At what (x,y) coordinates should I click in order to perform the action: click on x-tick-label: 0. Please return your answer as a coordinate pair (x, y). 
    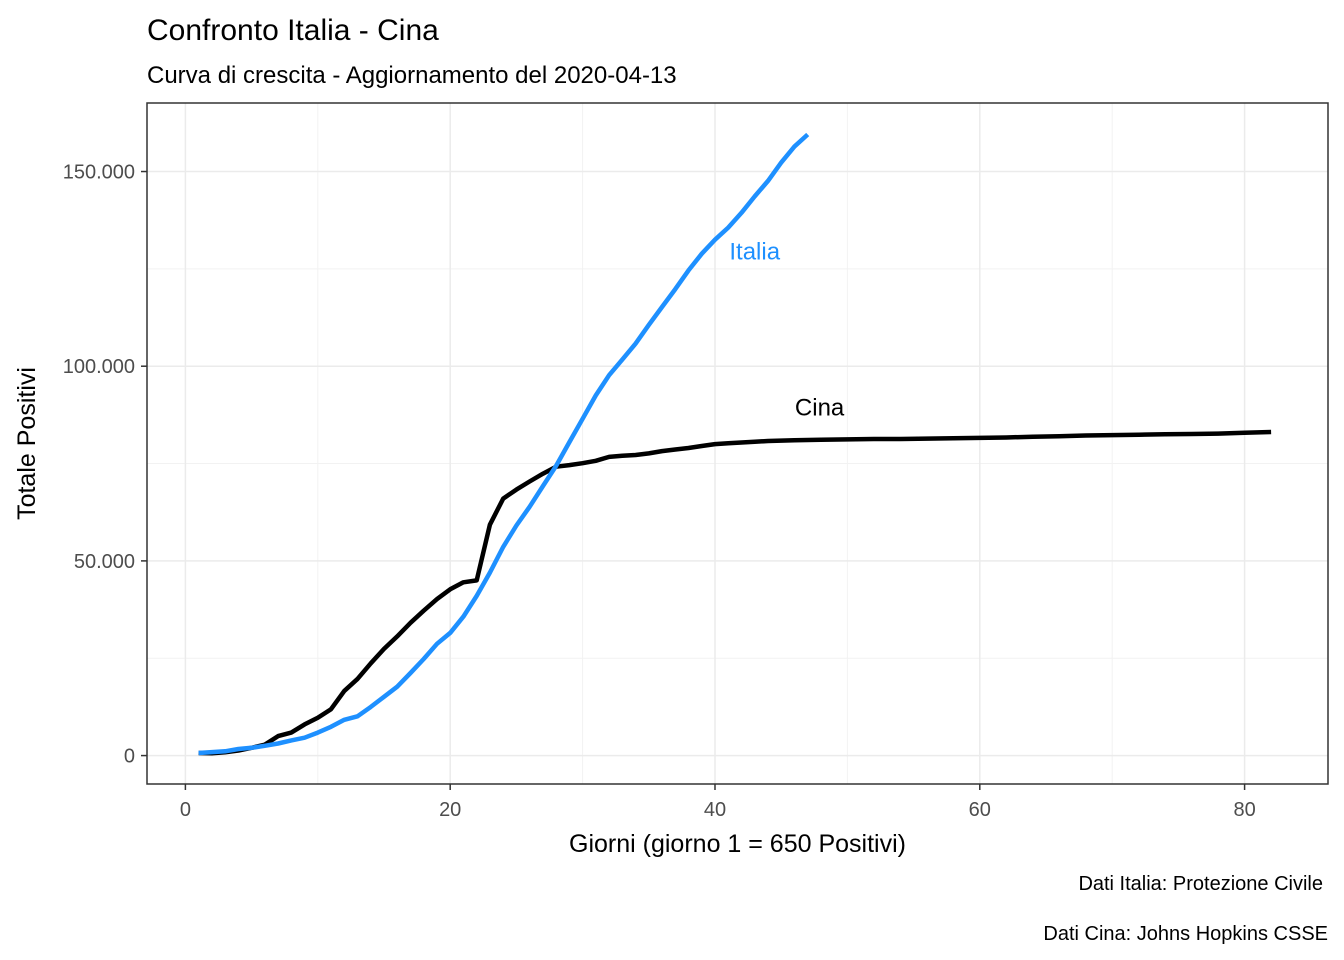
    Looking at the image, I should click on (185, 810).